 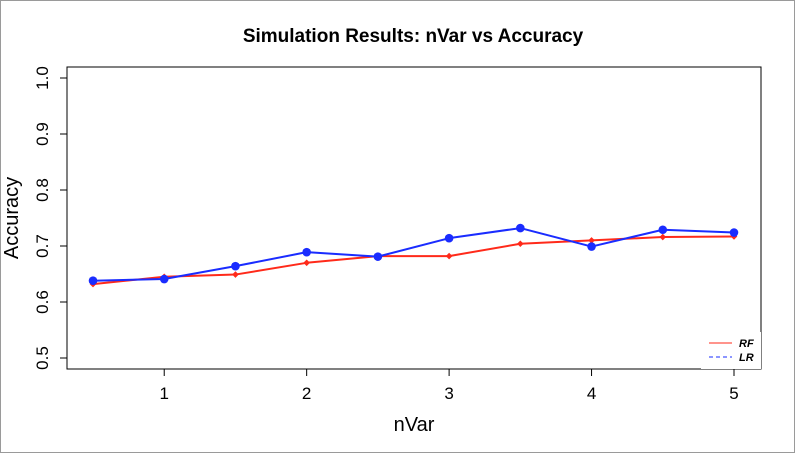 I want to click on series-rf, so click(x=413, y=260).